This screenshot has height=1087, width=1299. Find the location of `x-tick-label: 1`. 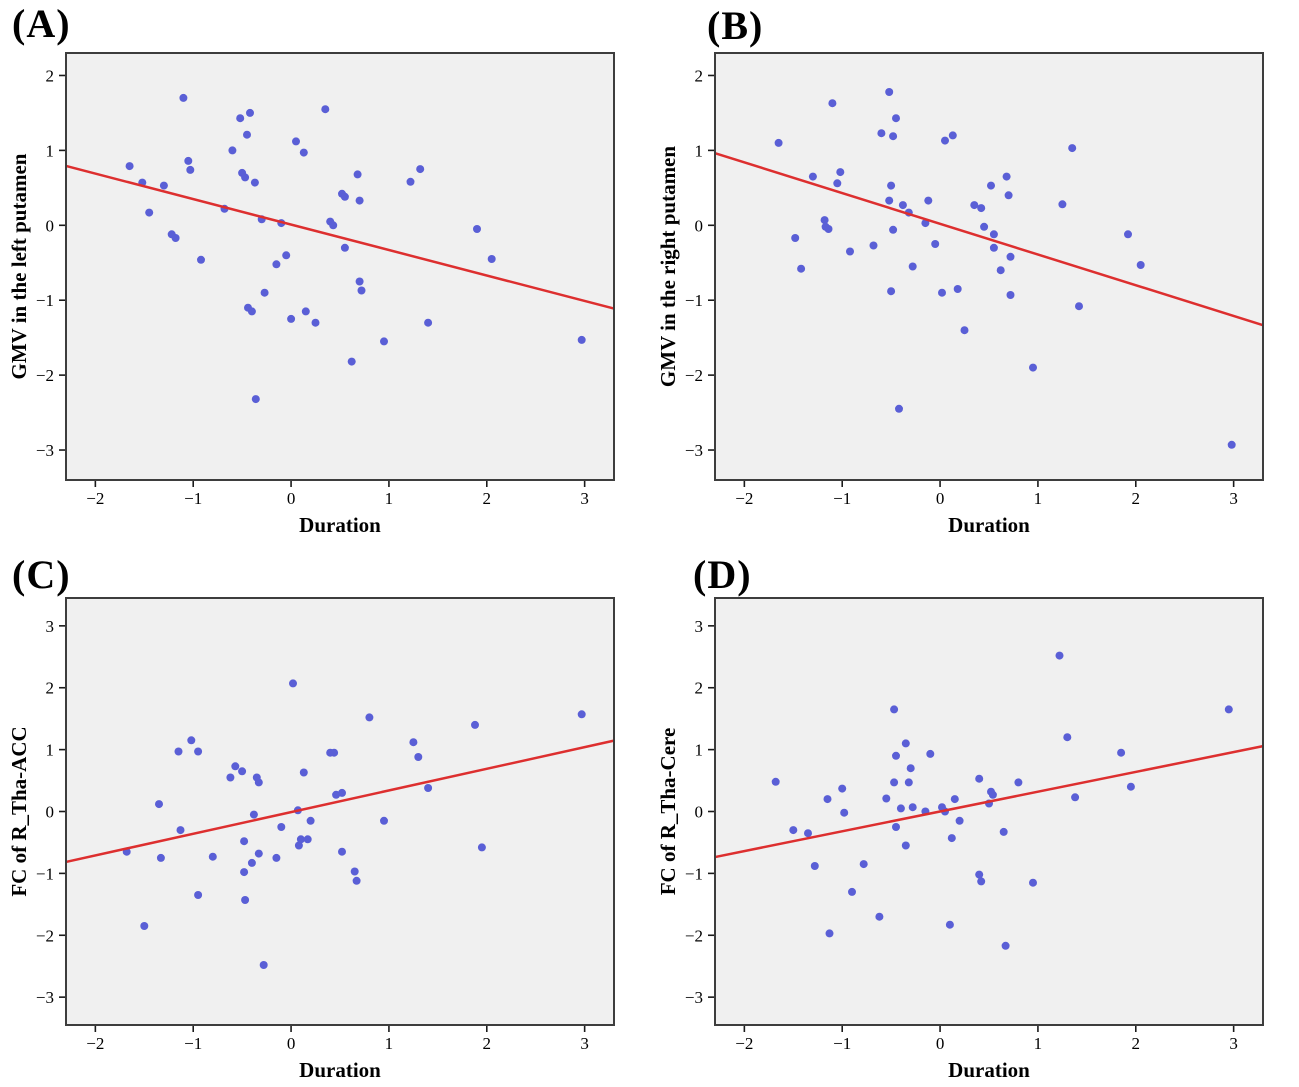

x-tick-label: 1 is located at coordinates (389, 498).